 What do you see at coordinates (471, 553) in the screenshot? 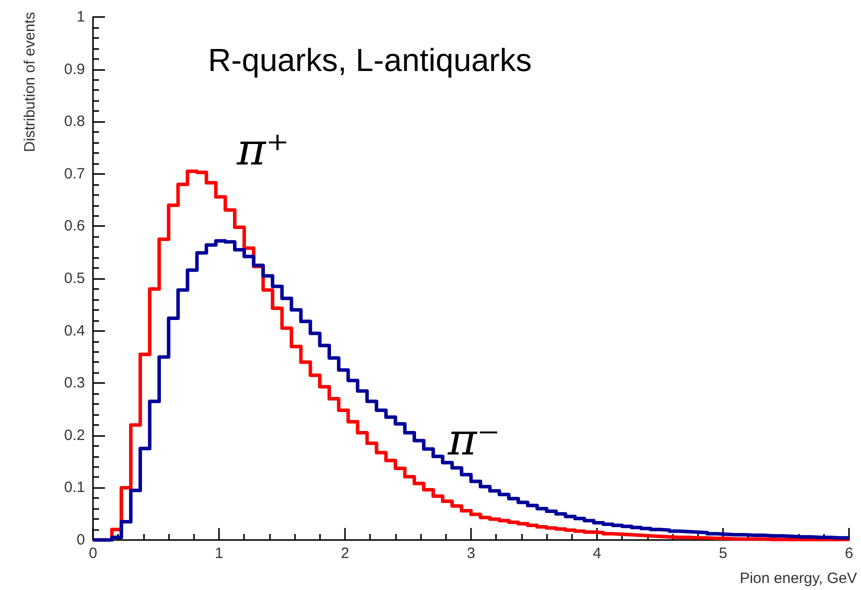
I see `x-tick-label: 3` at bounding box center [471, 553].